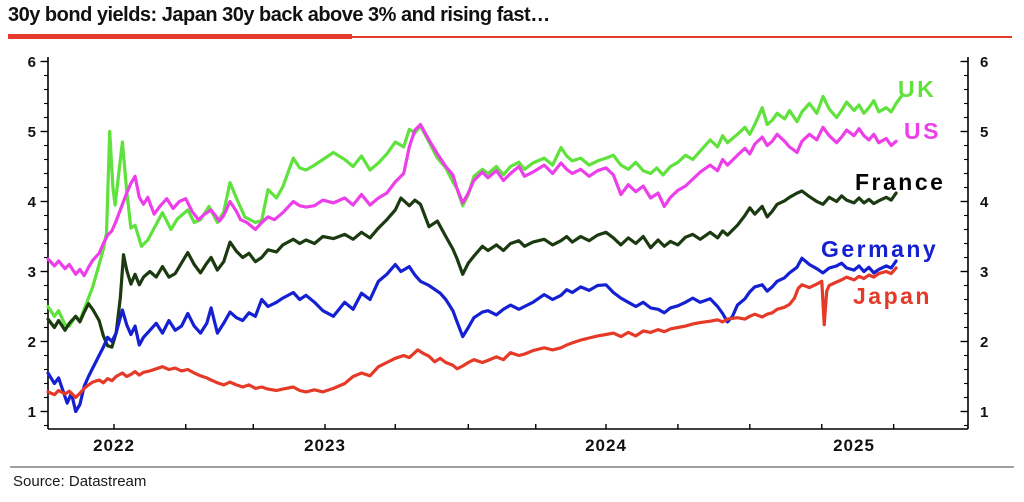  Describe the element at coordinates (325, 445) in the screenshot. I see `x-year-label: 2023` at that location.